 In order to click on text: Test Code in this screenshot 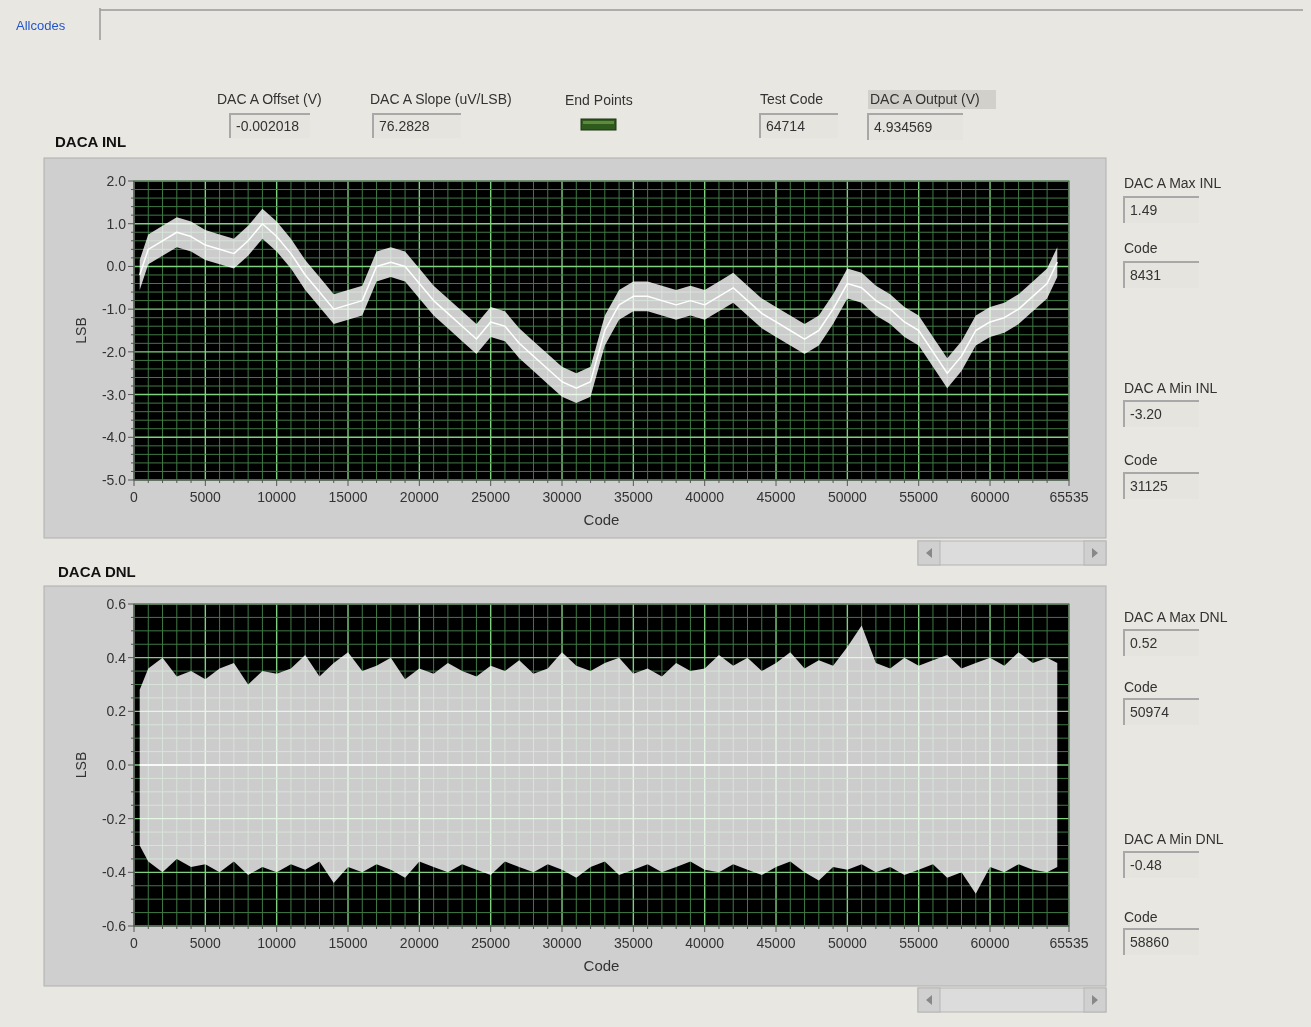, I will do `click(792, 99)`.